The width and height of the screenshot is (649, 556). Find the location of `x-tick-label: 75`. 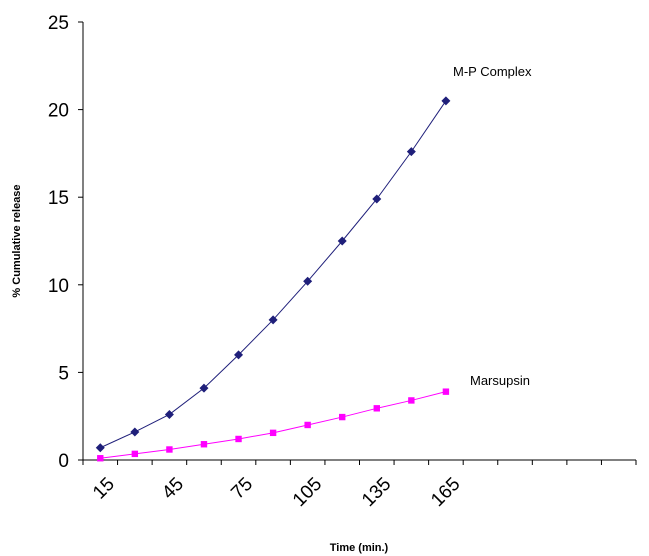

x-tick-label: 75 is located at coordinates (242, 489).